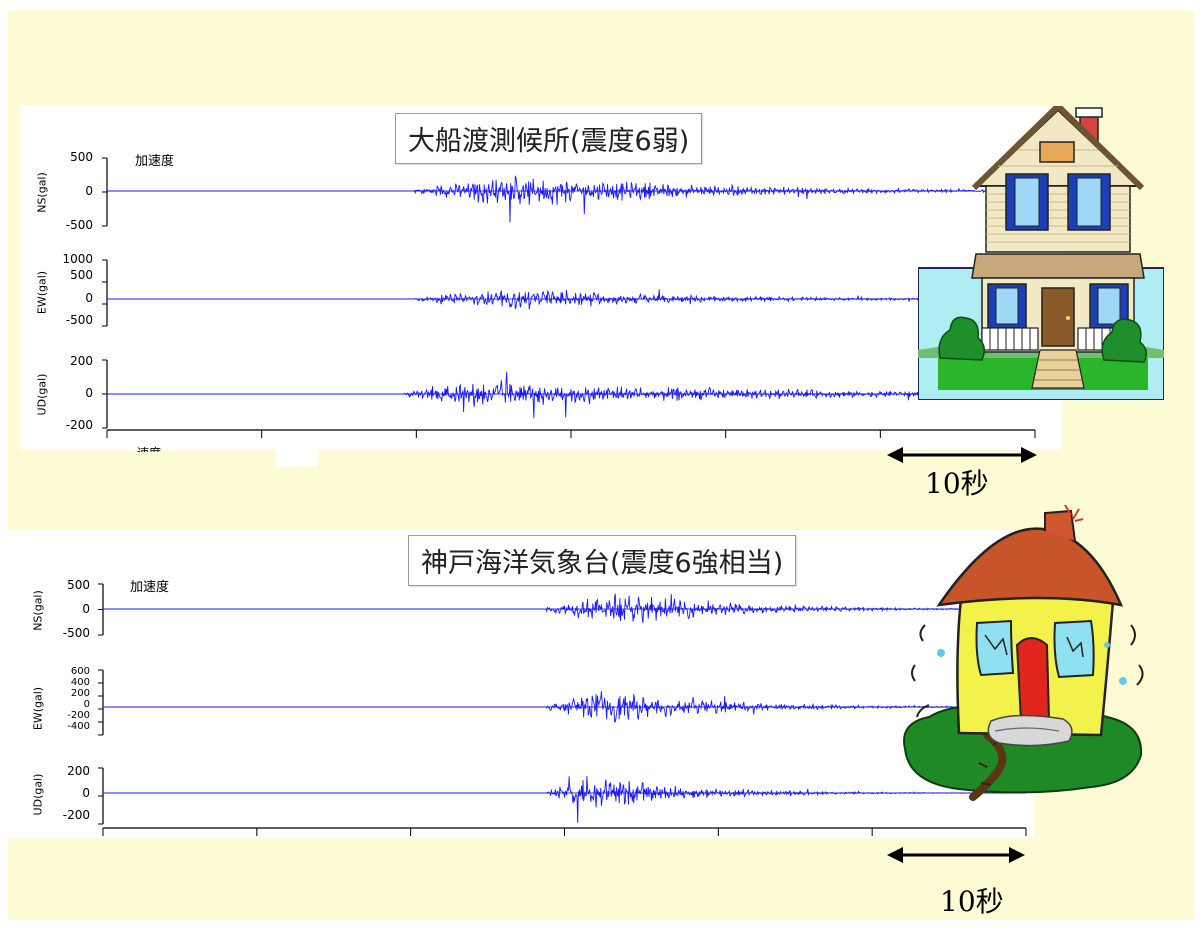 This screenshot has height=927, width=1202. Describe the element at coordinates (565, 707) in the screenshot. I see `lower-trace-ew` at that location.